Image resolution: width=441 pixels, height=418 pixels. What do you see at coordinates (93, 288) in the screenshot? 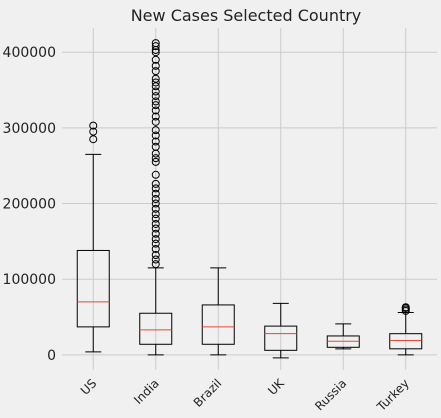
I see `box-us` at bounding box center [93, 288].